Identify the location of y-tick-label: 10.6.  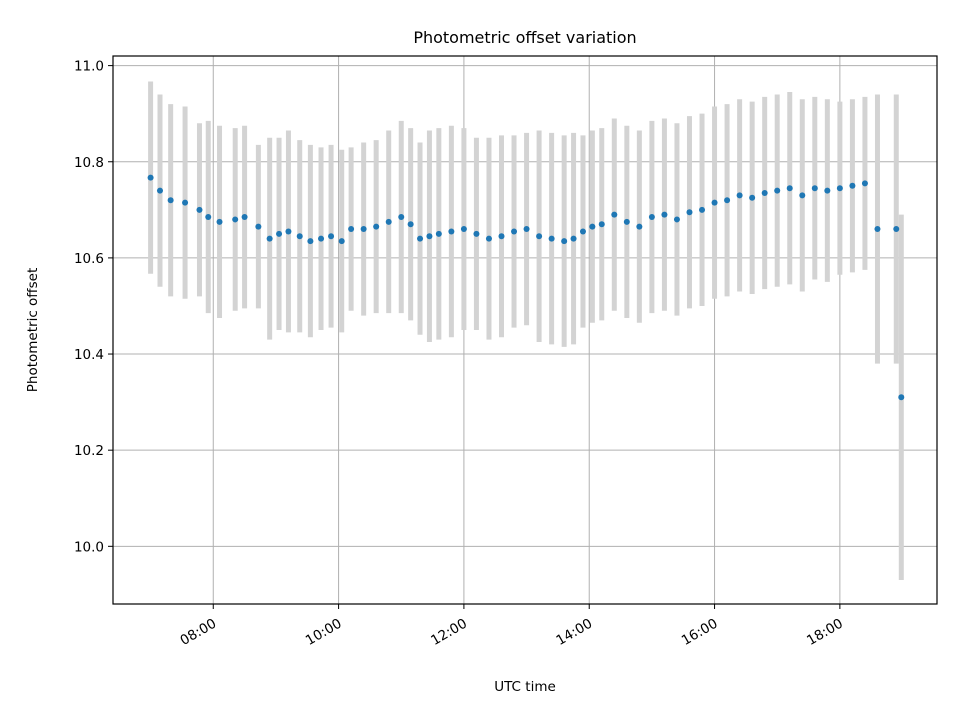
(89, 259).